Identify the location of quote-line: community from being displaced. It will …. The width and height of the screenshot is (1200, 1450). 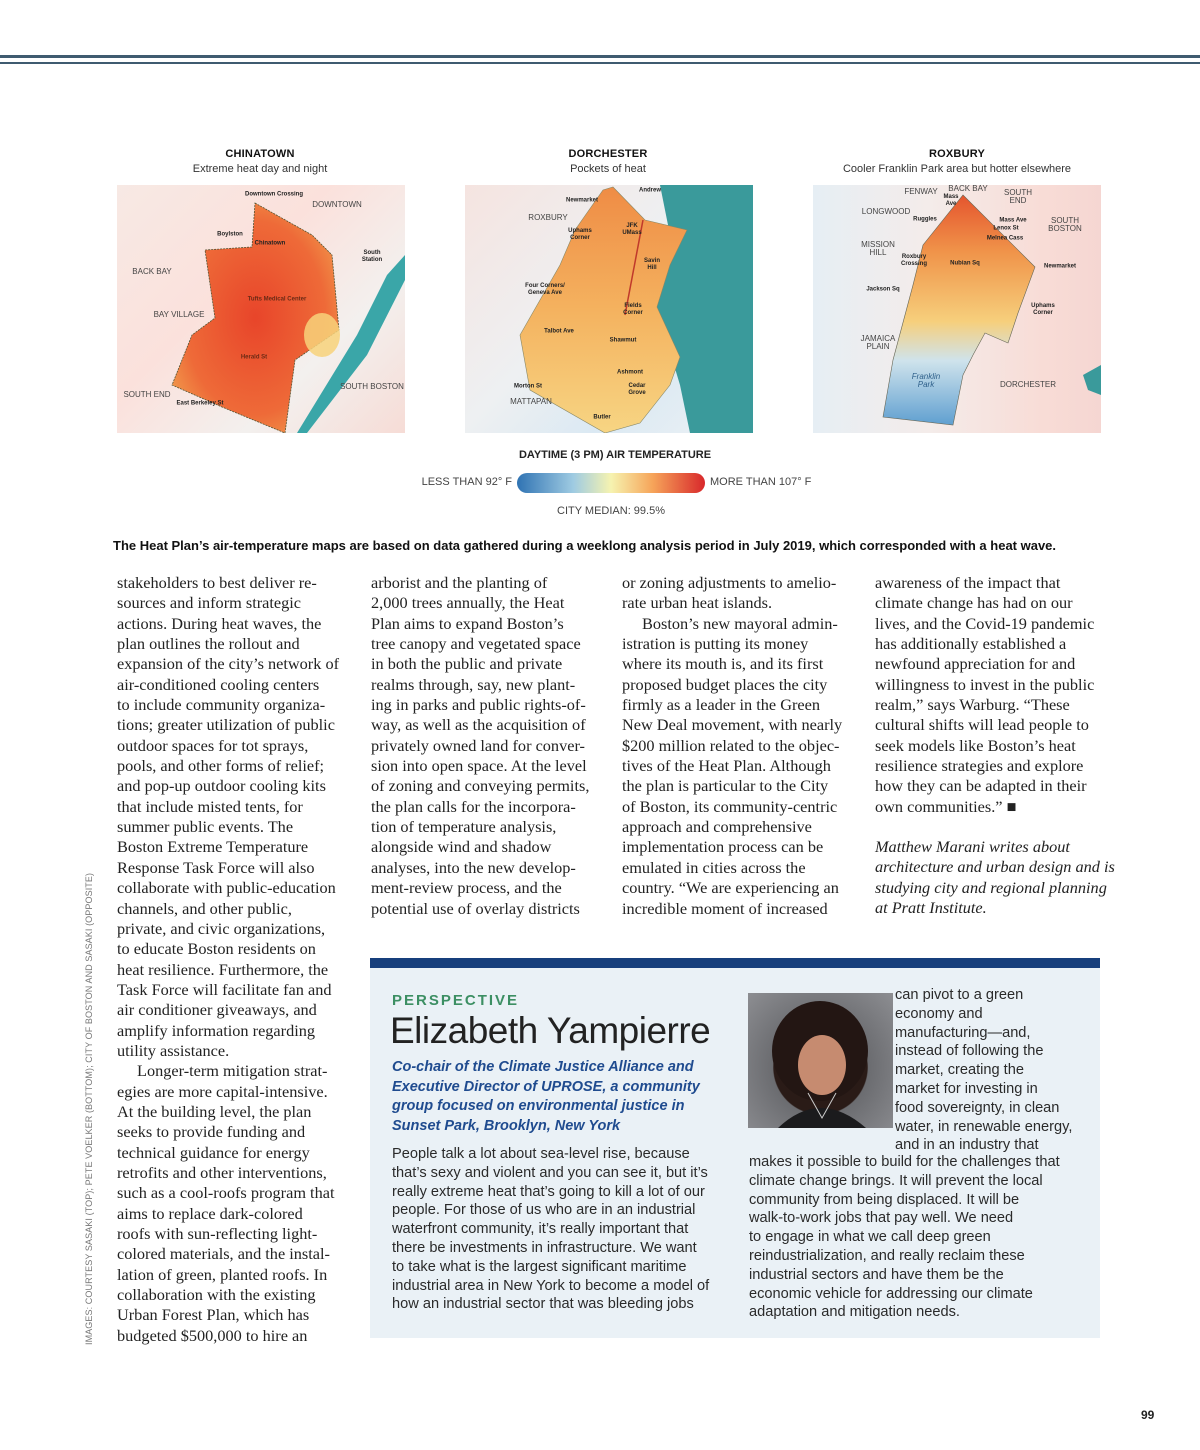
(884, 1199).